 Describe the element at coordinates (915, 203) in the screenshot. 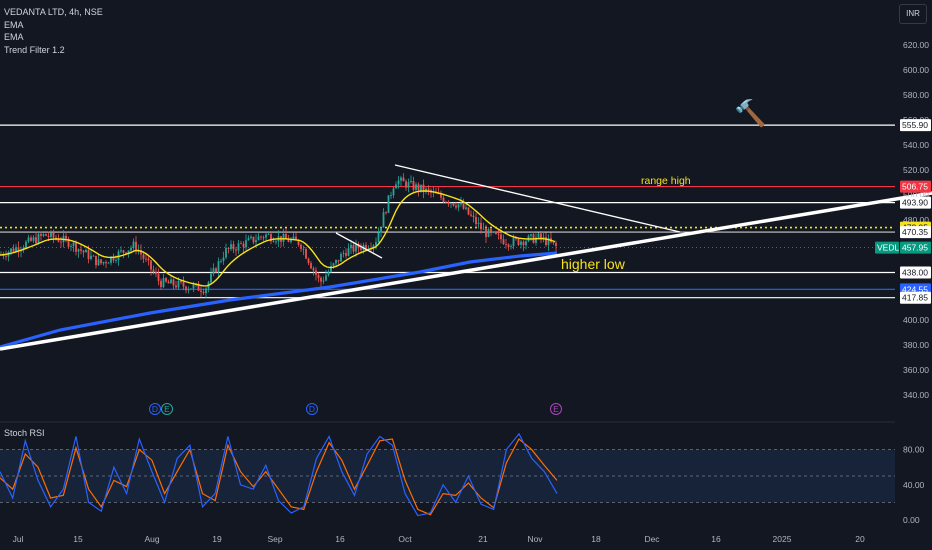

I see `price-tag-label: 493.90` at that location.